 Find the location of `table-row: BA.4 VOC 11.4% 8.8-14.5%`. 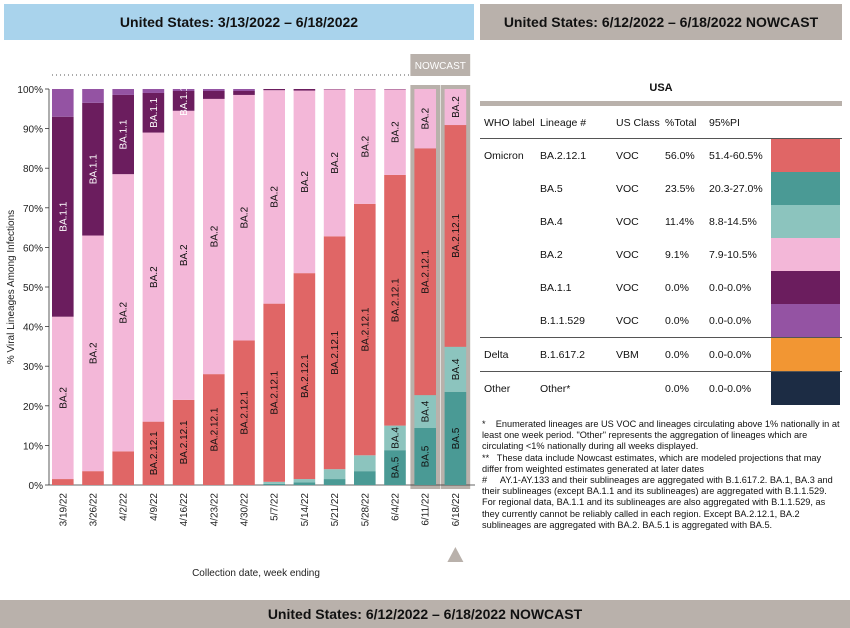

table-row: BA.4 VOC 11.4% 8.8-14.5% is located at coordinates (661, 221).